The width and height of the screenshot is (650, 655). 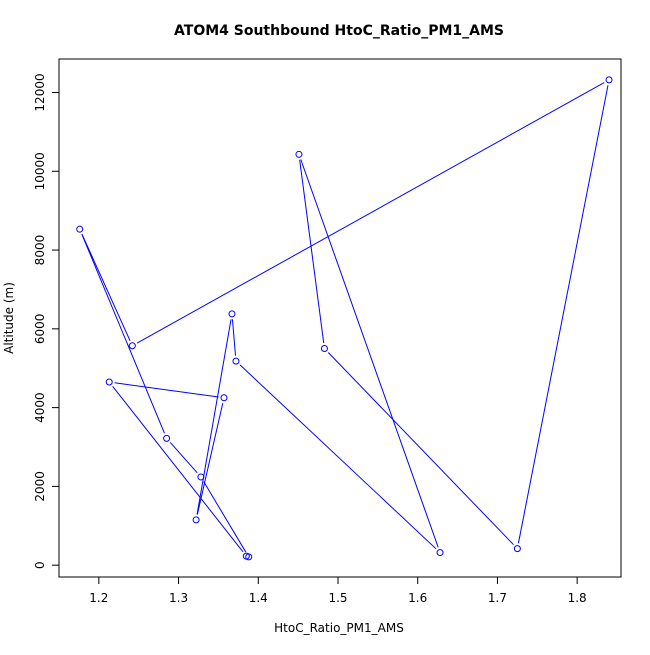 What do you see at coordinates (337, 598) in the screenshot?
I see `x-tick-label: 1.5` at bounding box center [337, 598].